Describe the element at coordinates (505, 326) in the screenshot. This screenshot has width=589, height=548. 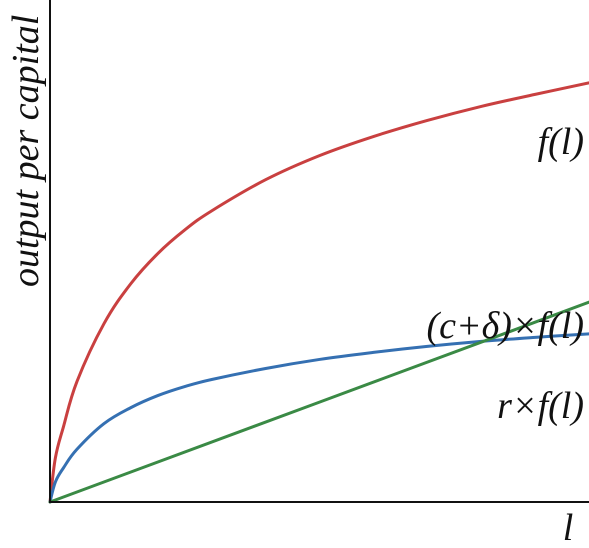
I see `series-label-c-delta-f: (c+δ)×f(l)` at that location.